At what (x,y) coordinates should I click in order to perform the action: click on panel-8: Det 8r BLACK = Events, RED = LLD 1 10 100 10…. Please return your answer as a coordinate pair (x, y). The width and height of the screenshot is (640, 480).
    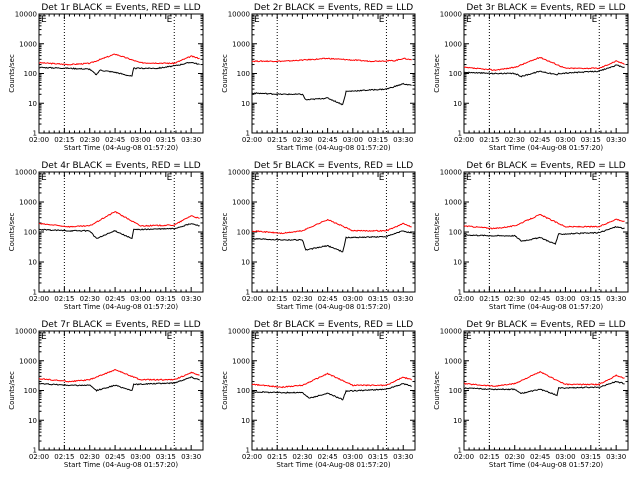
    Looking at the image, I should click on (318, 394).